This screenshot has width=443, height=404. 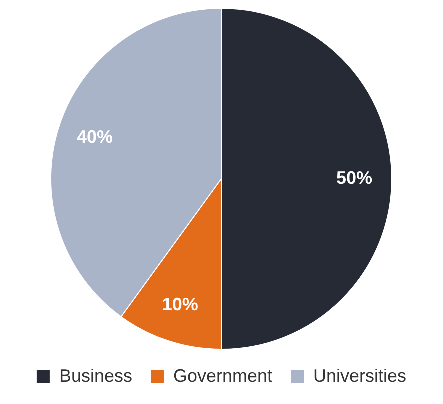 I want to click on legend-label: Universities, so click(x=360, y=376).